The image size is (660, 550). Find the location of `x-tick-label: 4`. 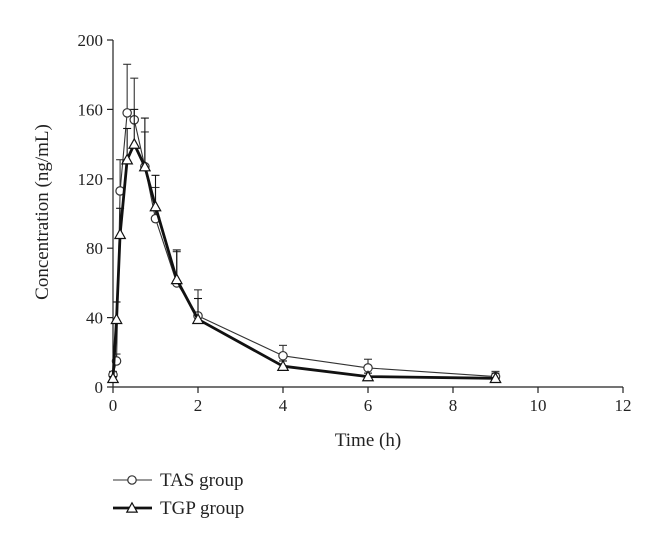

x-tick-label: 4 is located at coordinates (283, 405).